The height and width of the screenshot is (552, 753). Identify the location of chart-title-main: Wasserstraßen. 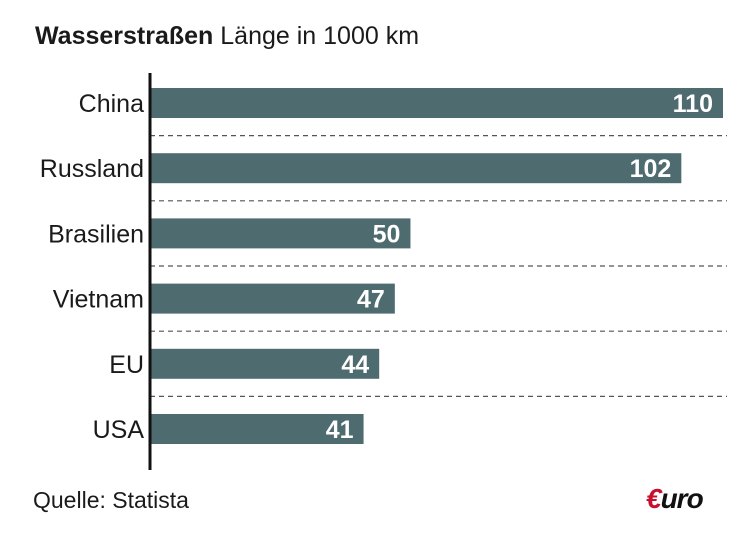
(124, 36).